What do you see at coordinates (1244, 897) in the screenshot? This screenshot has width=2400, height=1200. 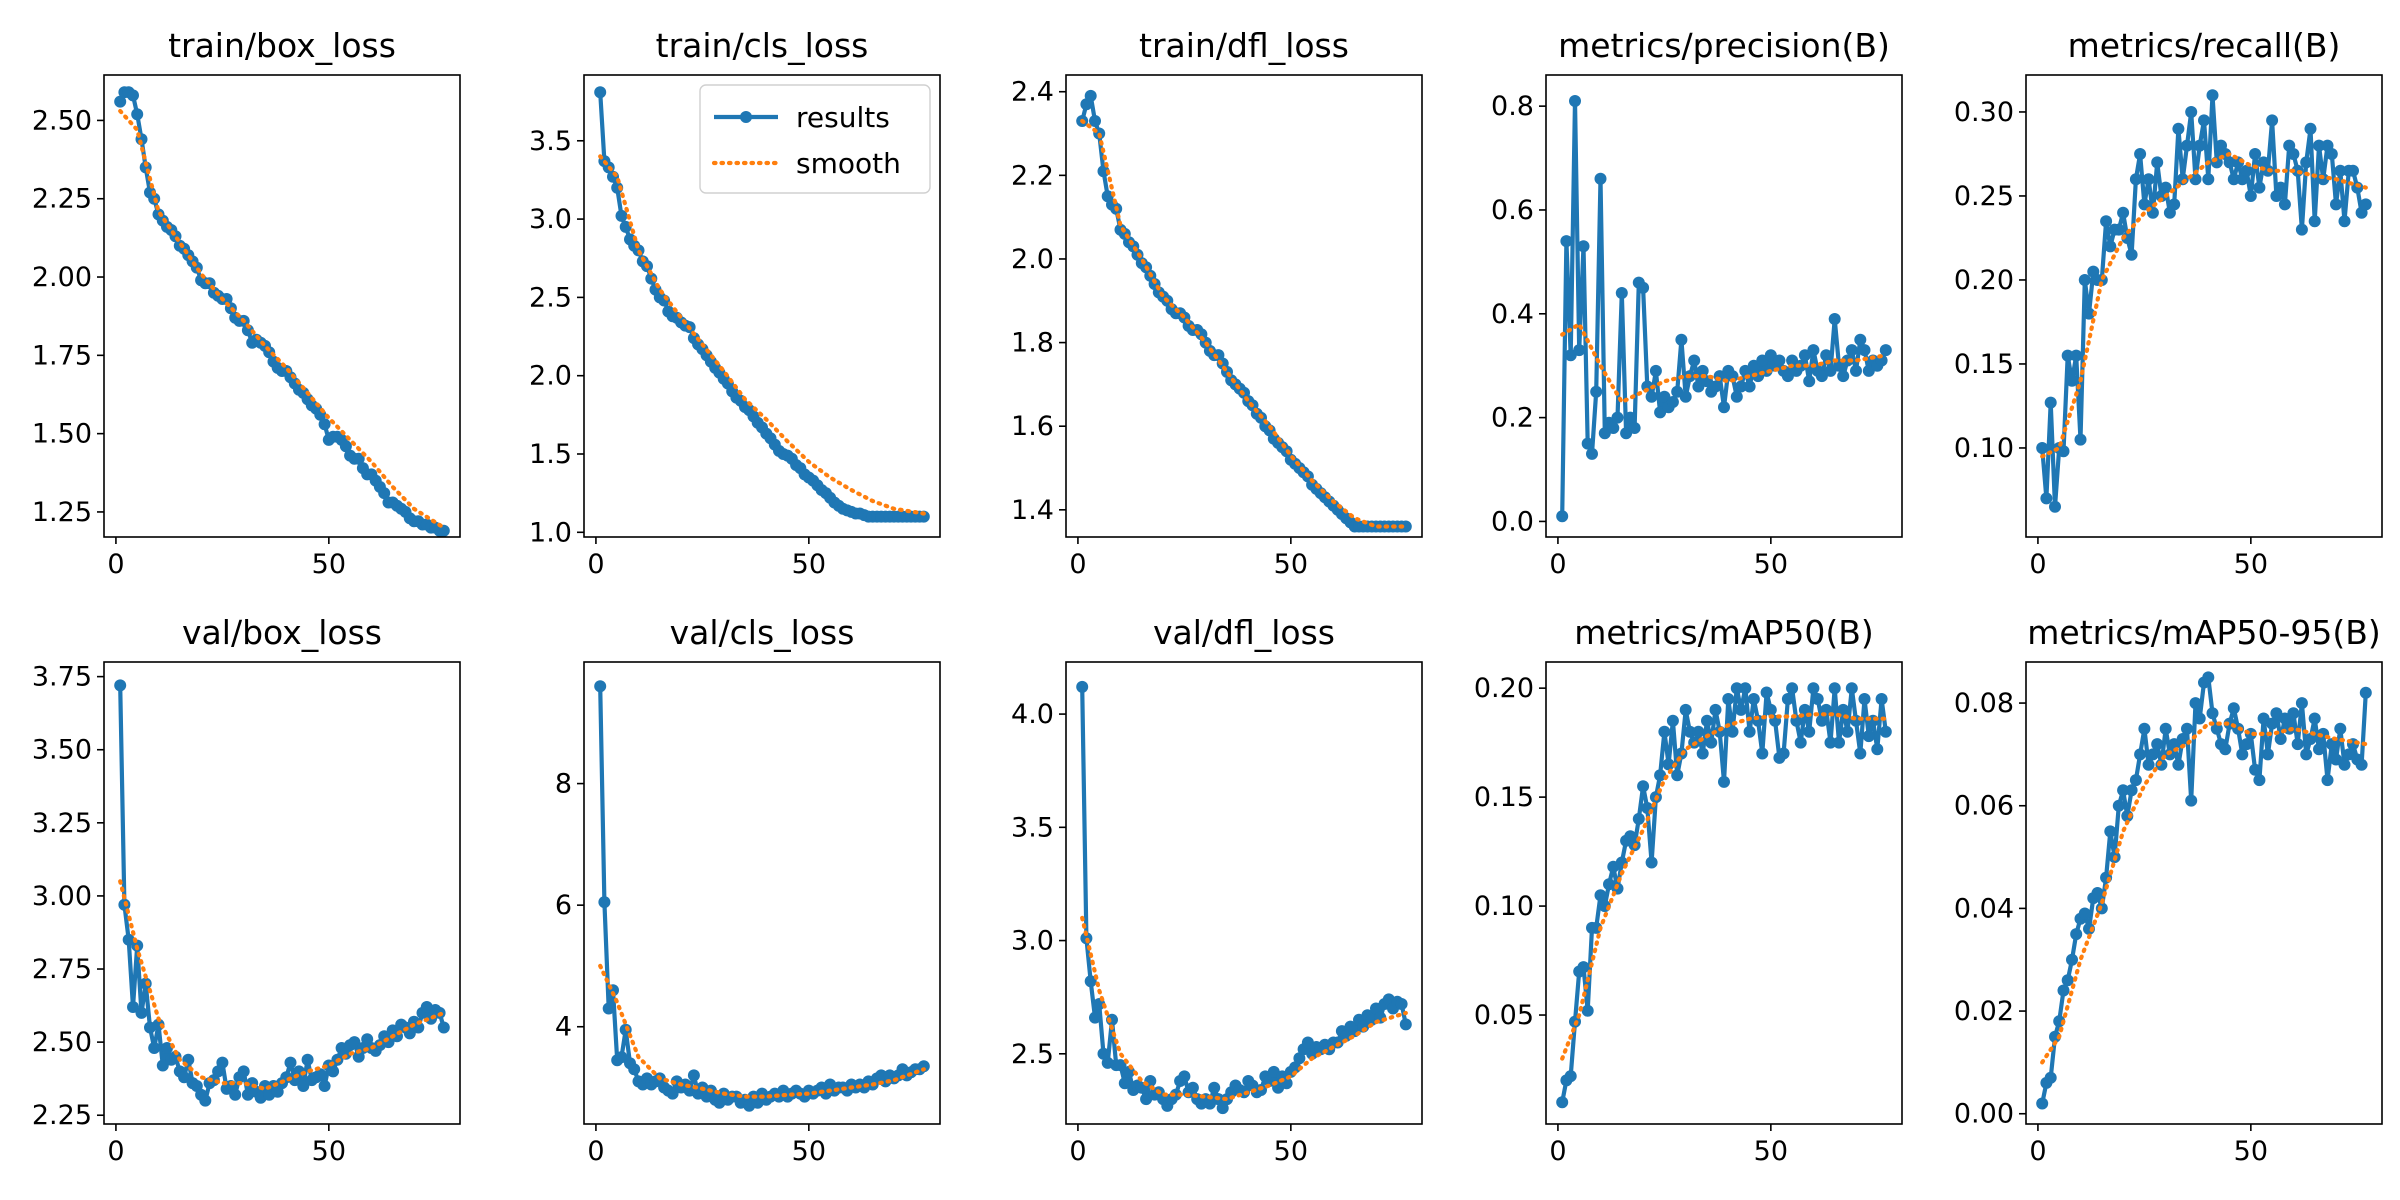 I see `plot-area` at bounding box center [1244, 897].